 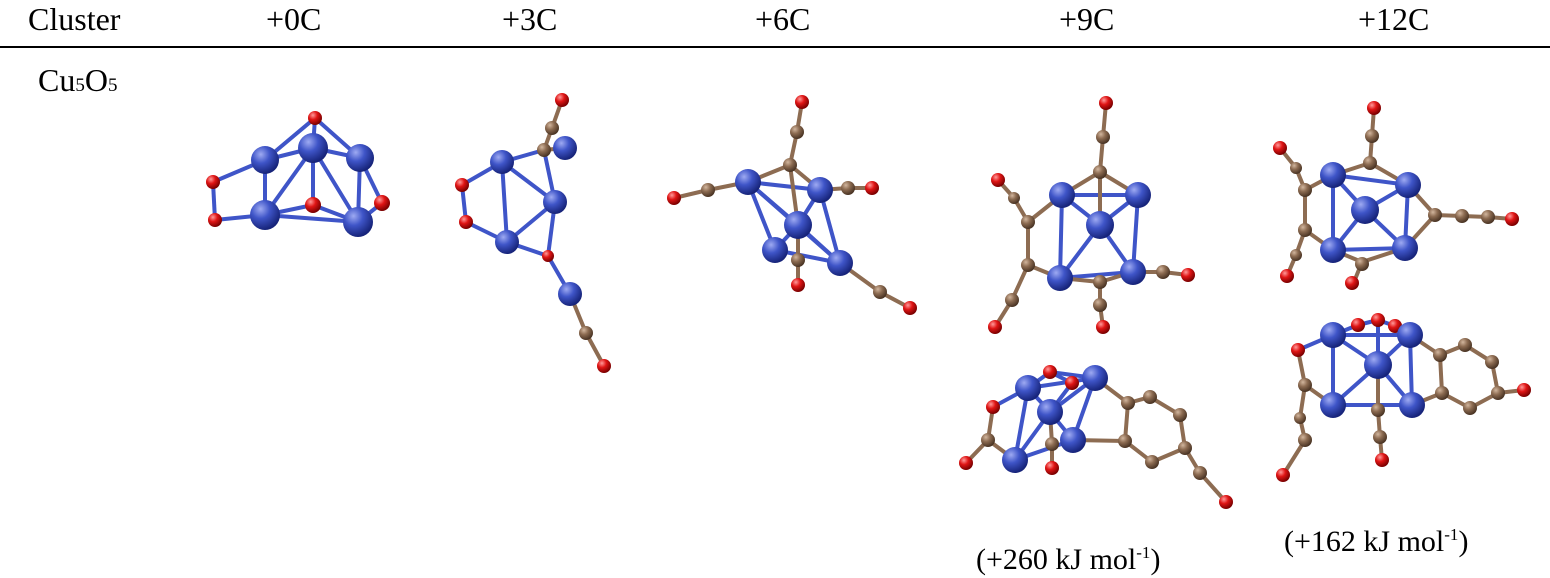 What do you see at coordinates (783, 19) in the screenshot?
I see `header-6c: +6C` at bounding box center [783, 19].